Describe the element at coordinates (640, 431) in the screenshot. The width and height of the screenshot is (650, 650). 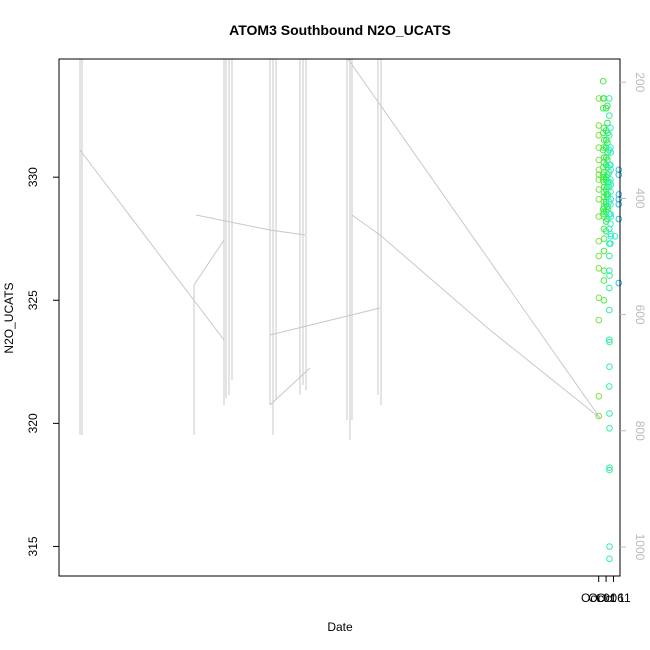
I see `right-tick-label: 800` at that location.